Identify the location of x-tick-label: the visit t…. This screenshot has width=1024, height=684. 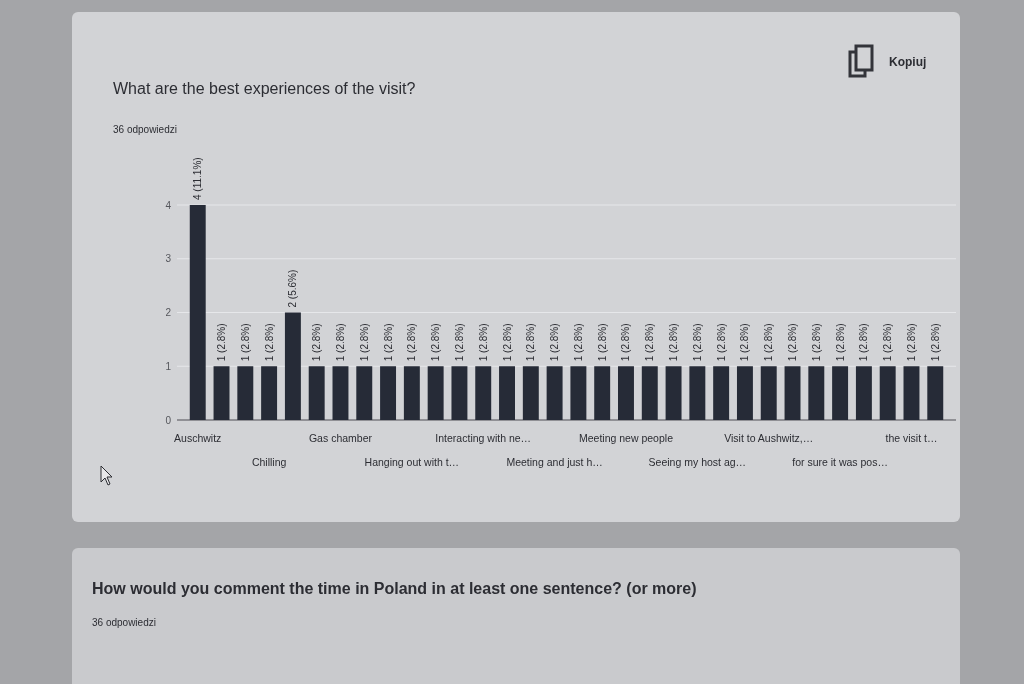
(911, 438).